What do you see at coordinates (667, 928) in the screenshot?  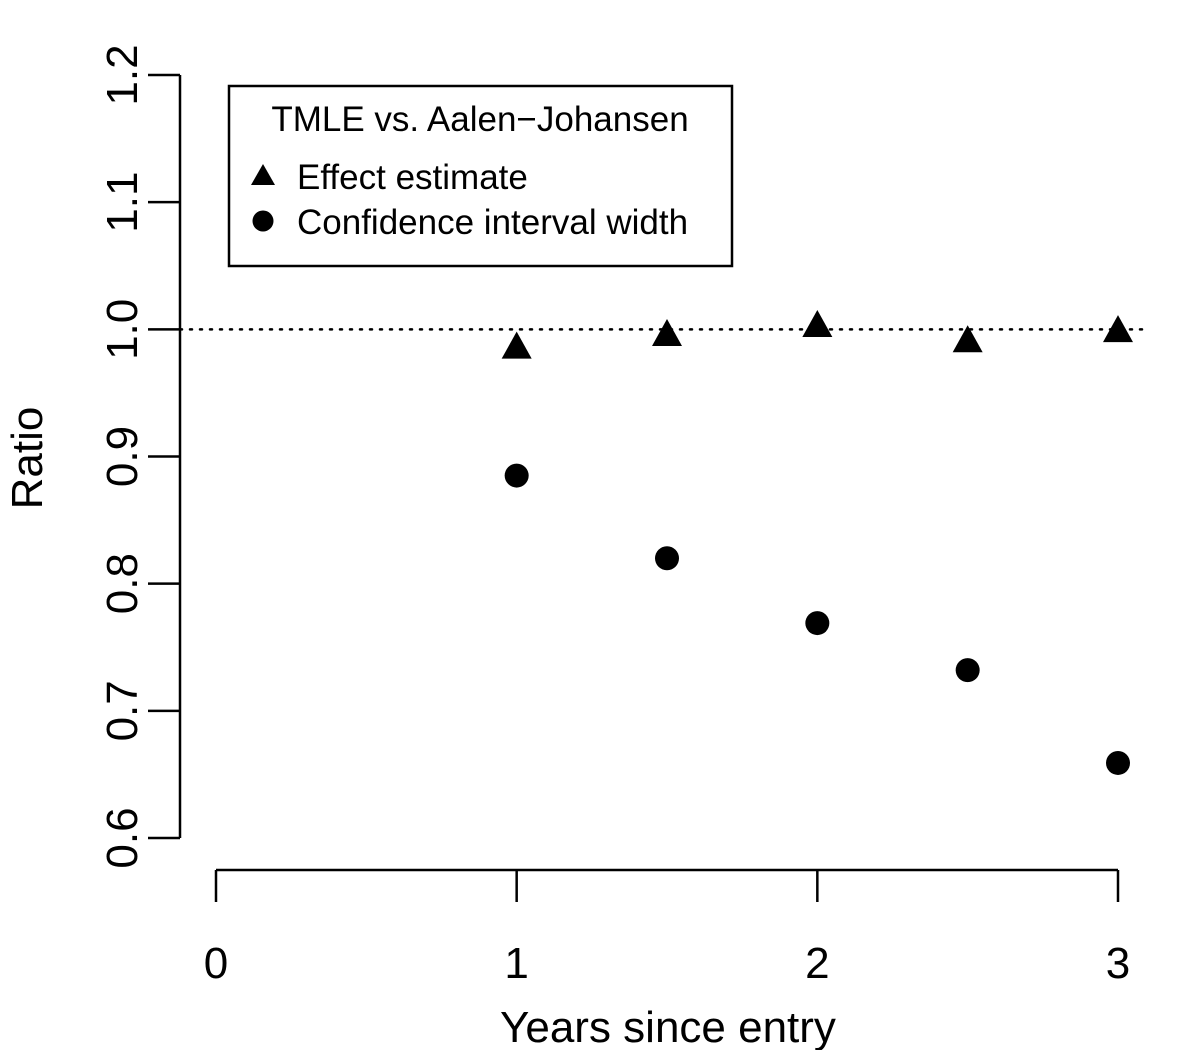 I see `x-axis: 0 1 2 3` at bounding box center [667, 928].